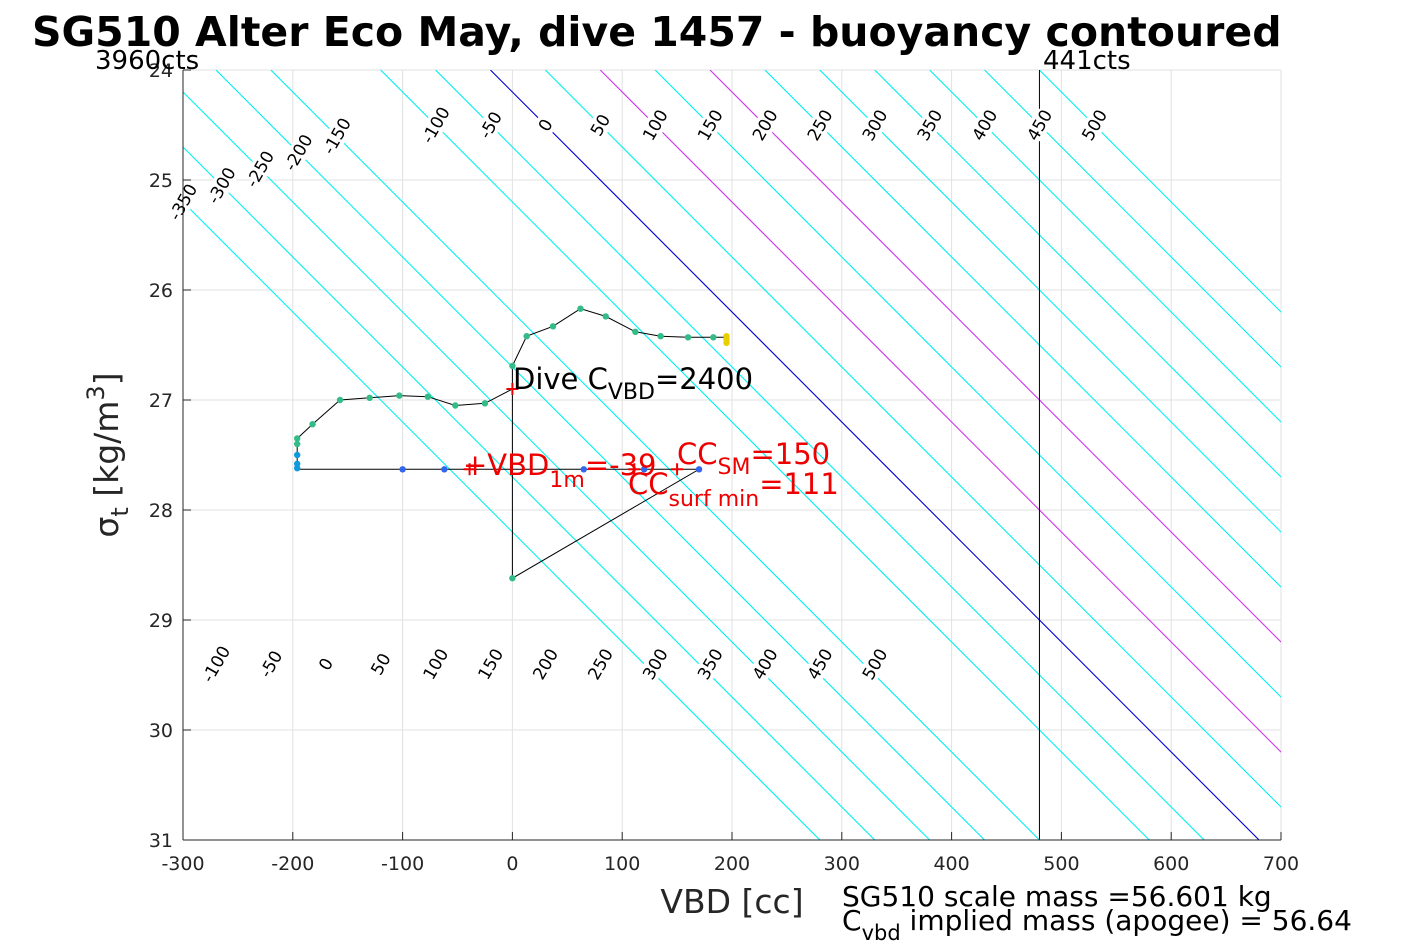 Image resolution: width=1417 pixels, height=945 pixels. What do you see at coordinates (732, 864) in the screenshot?
I see `x-tick-label: 200` at bounding box center [732, 864].